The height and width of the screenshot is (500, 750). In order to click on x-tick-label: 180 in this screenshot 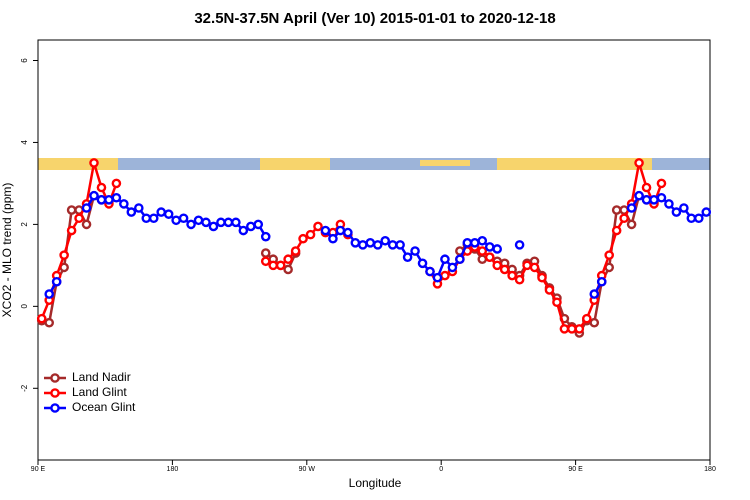, I will do `click(710, 469)`.